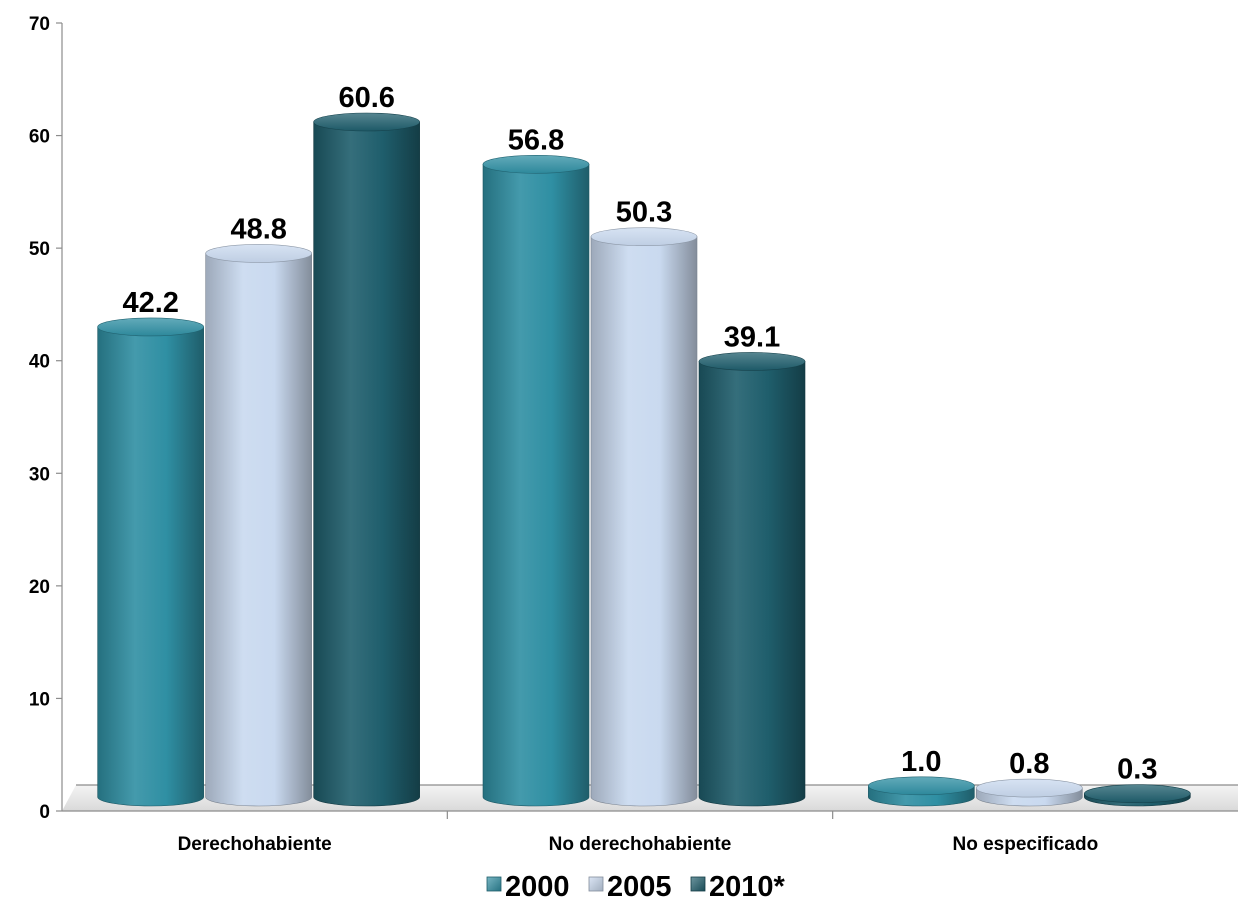 The image size is (1239, 913). I want to click on x-category-label: No derechohabiente, so click(640, 844).